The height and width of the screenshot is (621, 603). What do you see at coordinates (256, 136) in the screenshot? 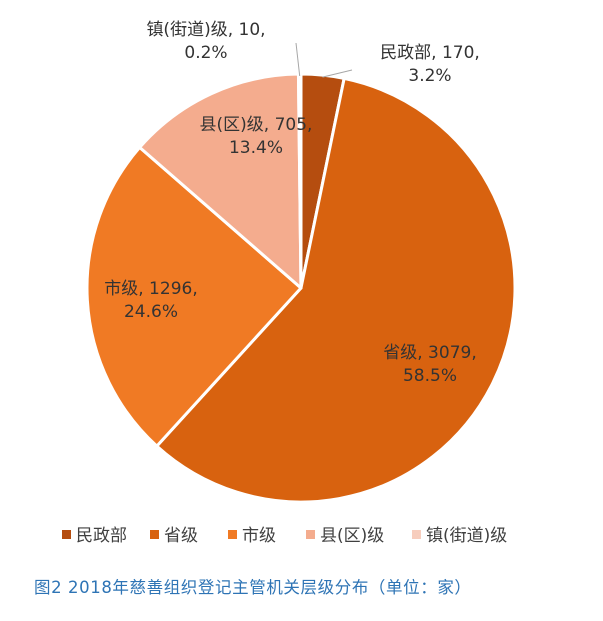
I see `data-label-县区级: 县(区)级, 705, 13.4%` at bounding box center [256, 136].